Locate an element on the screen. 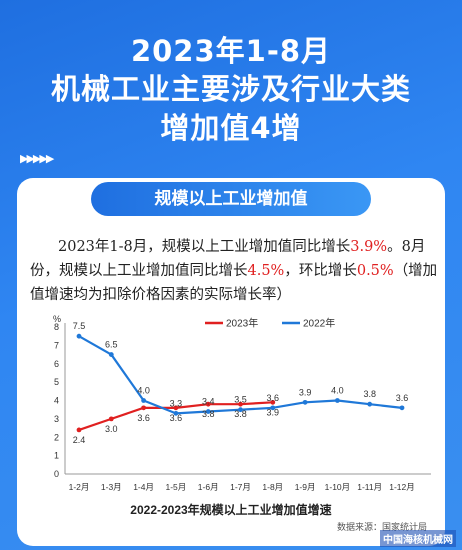  data-label: 7.5 is located at coordinates (79, 326).